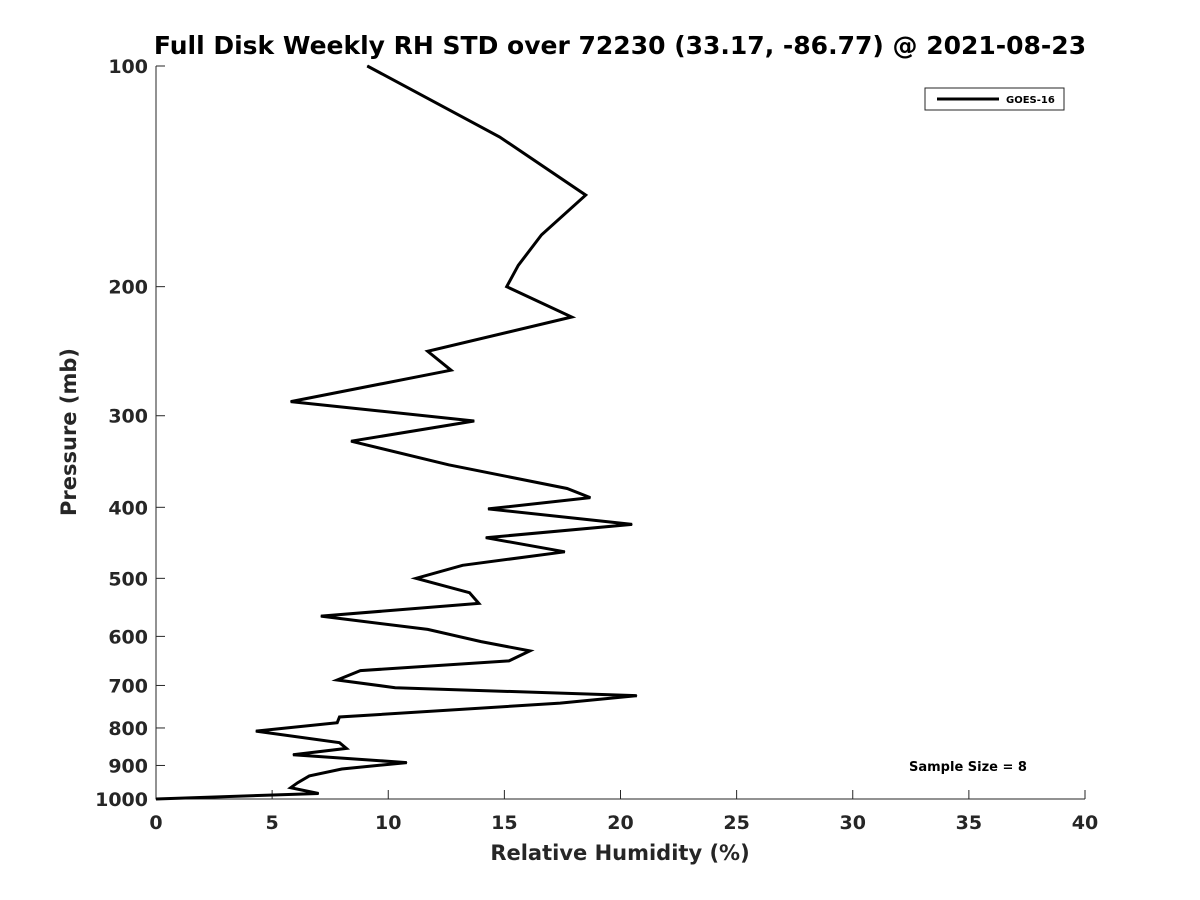 This screenshot has width=1200, height=900. What do you see at coordinates (1030, 100) in the screenshot?
I see `legend-label-goes-16: GOES-16` at bounding box center [1030, 100].